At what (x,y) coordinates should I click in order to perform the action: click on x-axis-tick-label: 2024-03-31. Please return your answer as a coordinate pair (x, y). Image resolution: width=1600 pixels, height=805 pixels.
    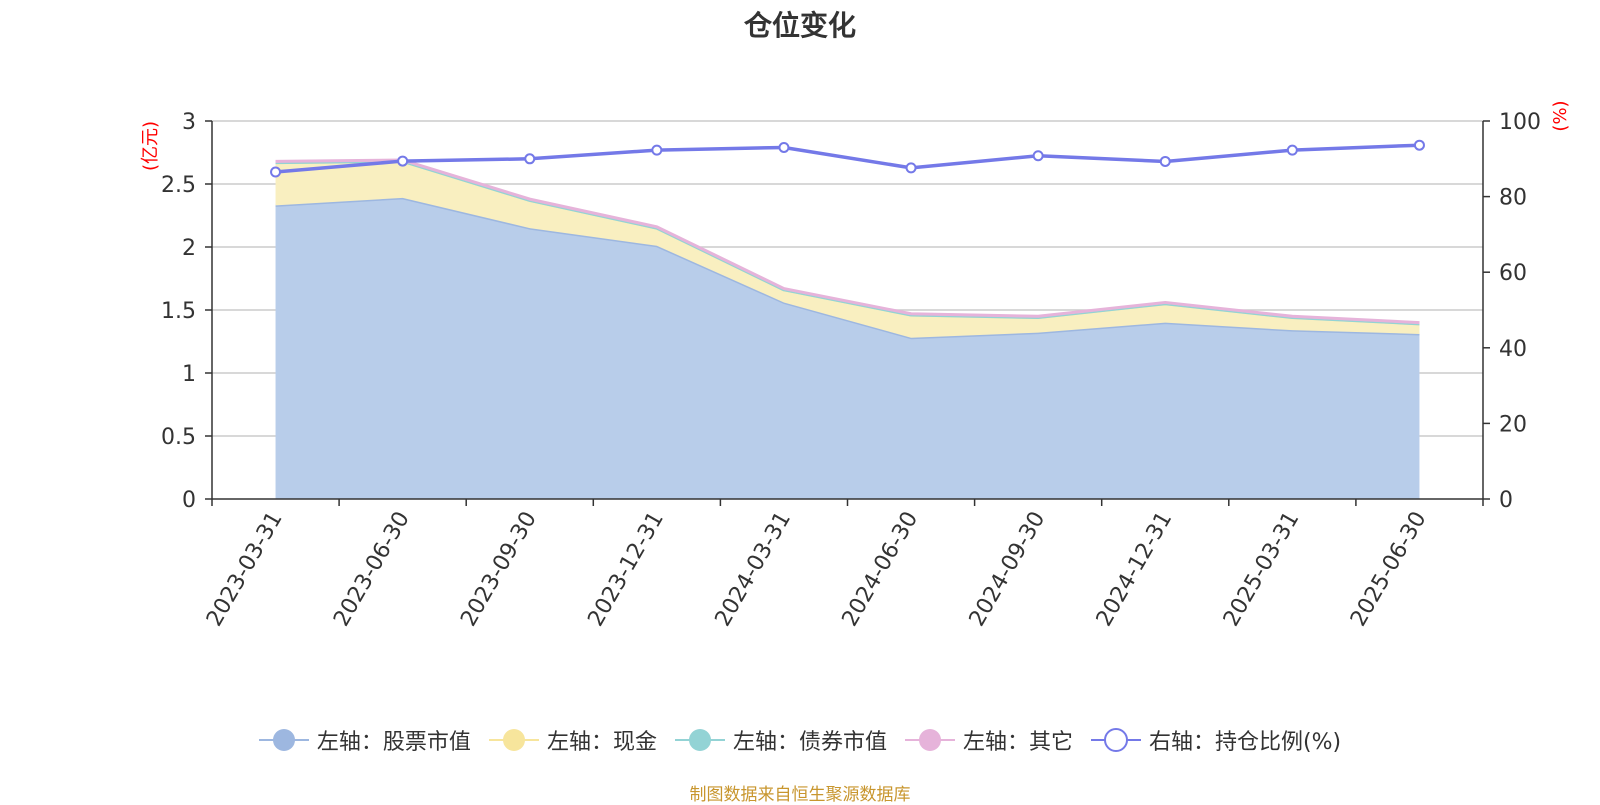
    Looking at the image, I should click on (753, 569).